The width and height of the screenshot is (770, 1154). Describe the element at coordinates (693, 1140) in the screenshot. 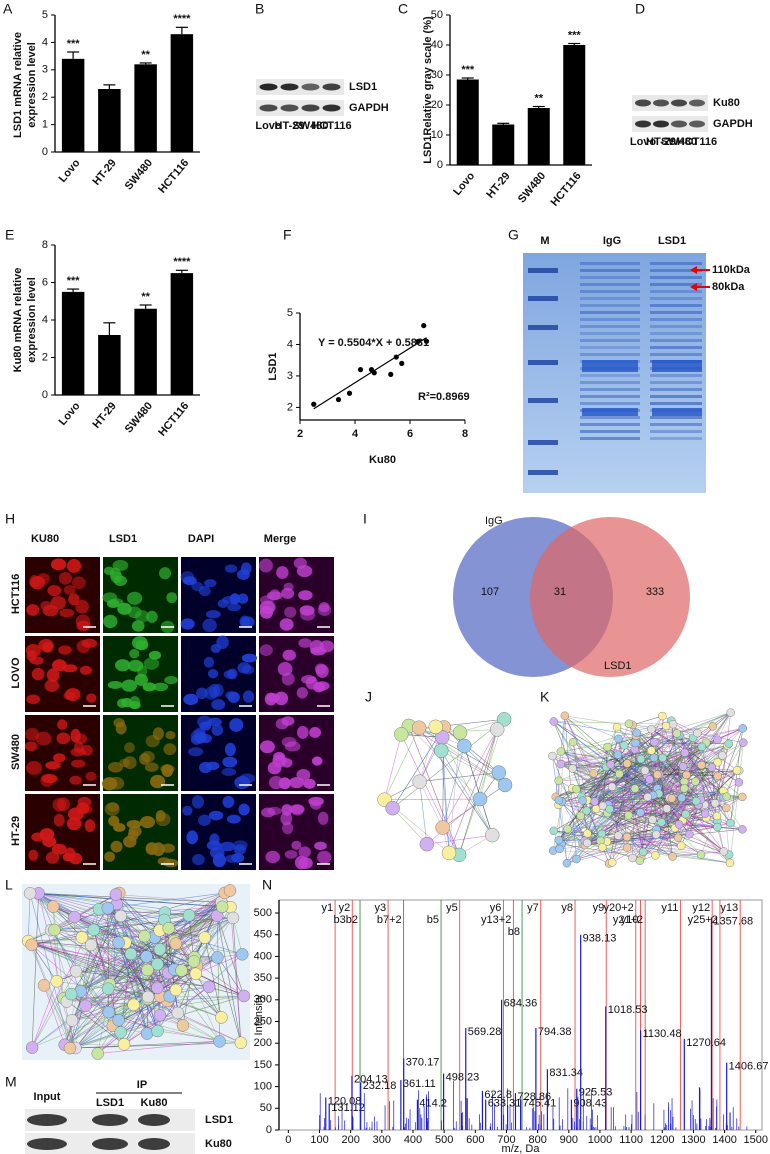

I see `x-tick-label: 1300` at that location.